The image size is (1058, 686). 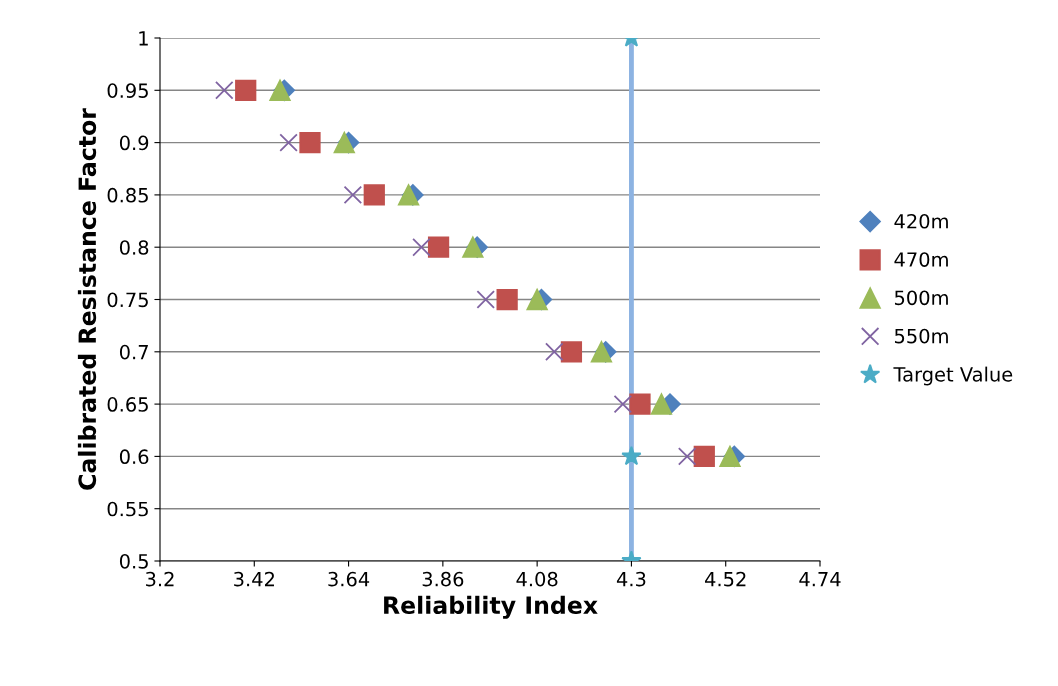 What do you see at coordinates (725, 579) in the screenshot?
I see `x-tick-label: 4.52` at bounding box center [725, 579].